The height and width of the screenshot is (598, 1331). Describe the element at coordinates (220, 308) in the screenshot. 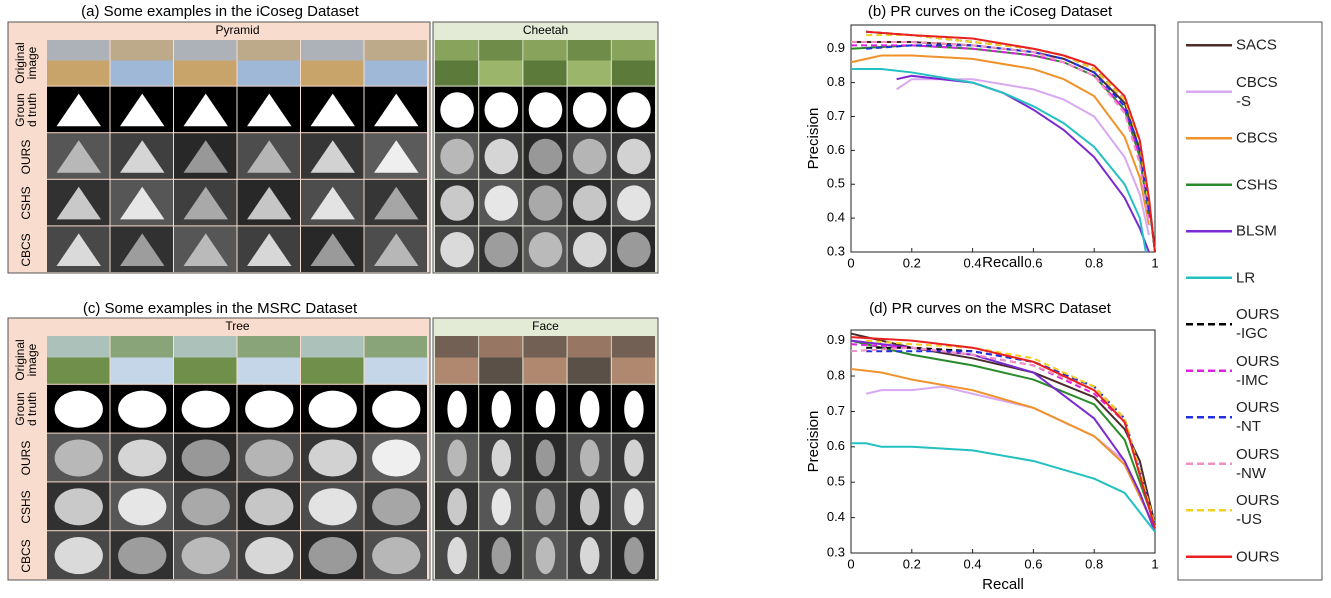

I see `panel-title: (c) Some examples in the MSRC Dataset` at that location.